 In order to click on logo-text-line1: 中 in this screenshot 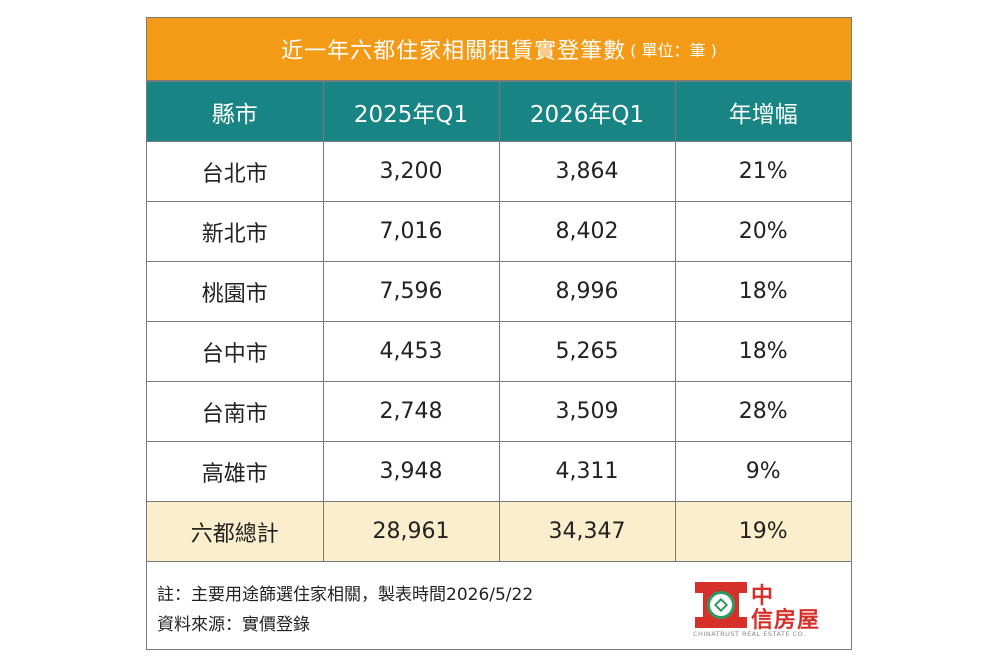, I will do `click(762, 596)`.